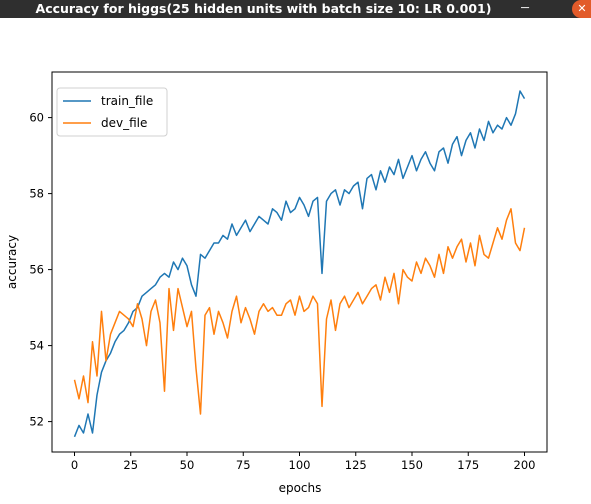  Describe the element at coordinates (356, 465) in the screenshot. I see `x-tick-label: 125` at that location.